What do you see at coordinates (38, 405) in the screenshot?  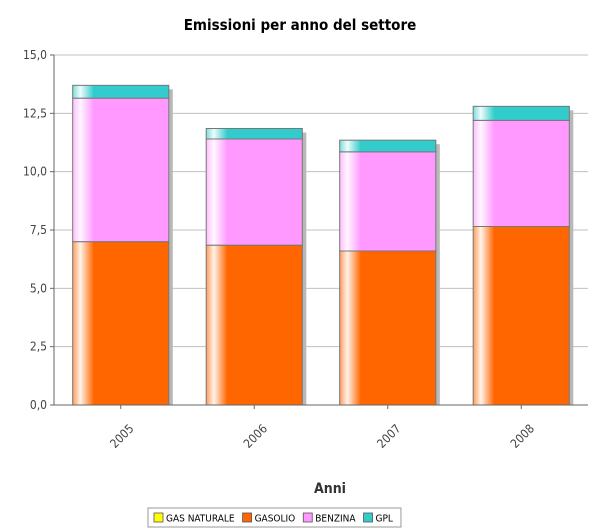 I see `y-tick-label: 0,0` at bounding box center [38, 405].